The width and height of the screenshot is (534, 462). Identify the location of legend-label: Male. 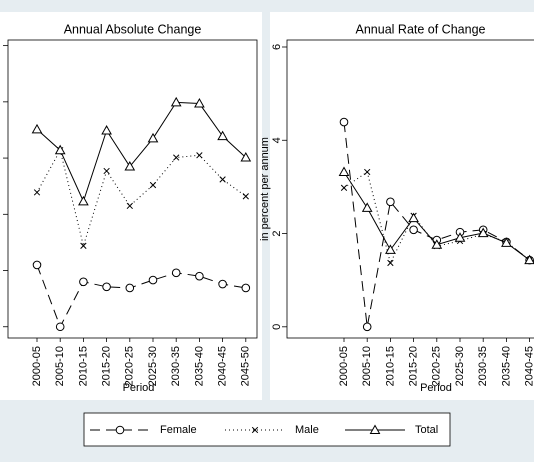
(307, 430).